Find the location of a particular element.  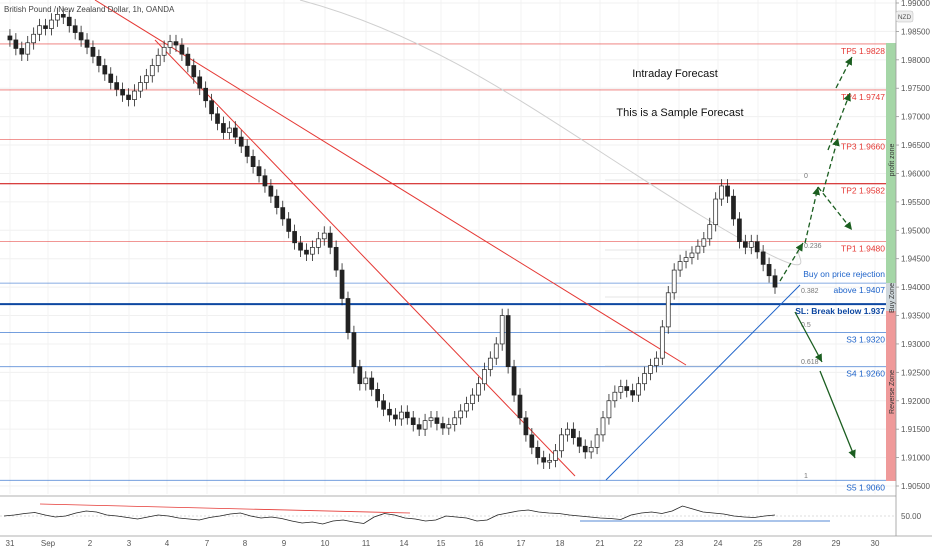

level-label: TP5 1.9828 is located at coordinates (863, 51).